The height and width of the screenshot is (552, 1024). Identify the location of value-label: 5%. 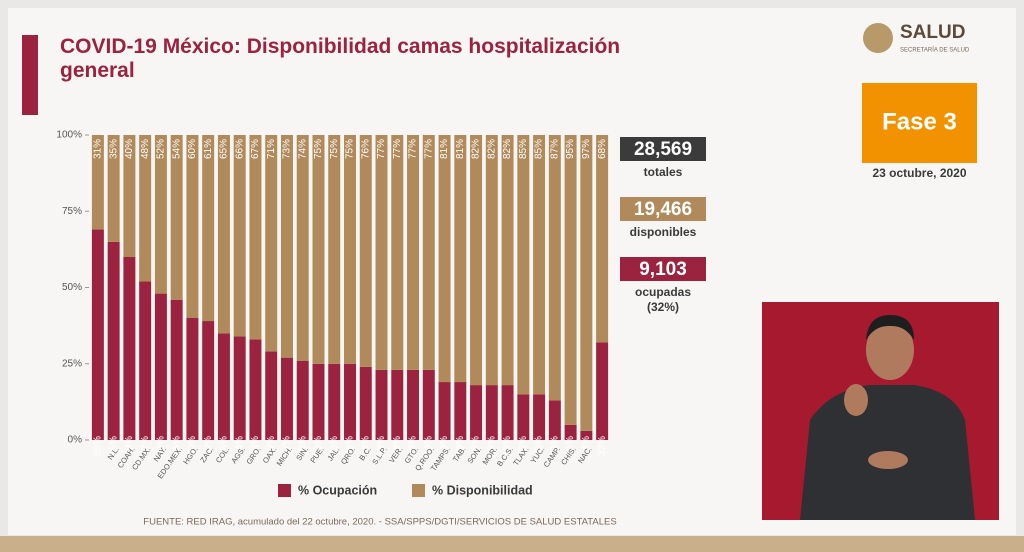
(570, 443).